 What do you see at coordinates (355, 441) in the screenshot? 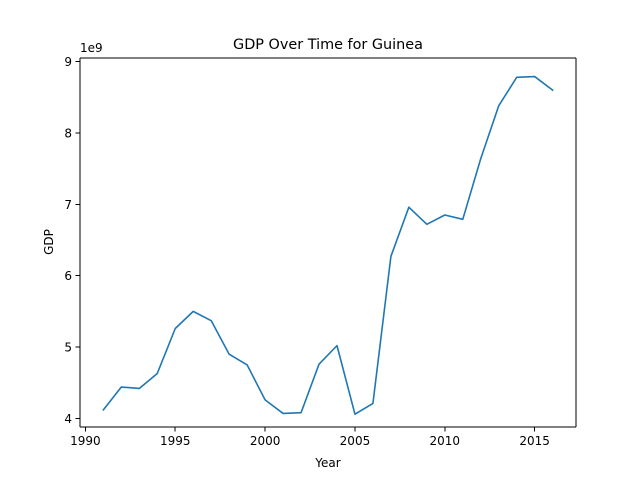
I see `x-tick-label: 2005` at bounding box center [355, 441].